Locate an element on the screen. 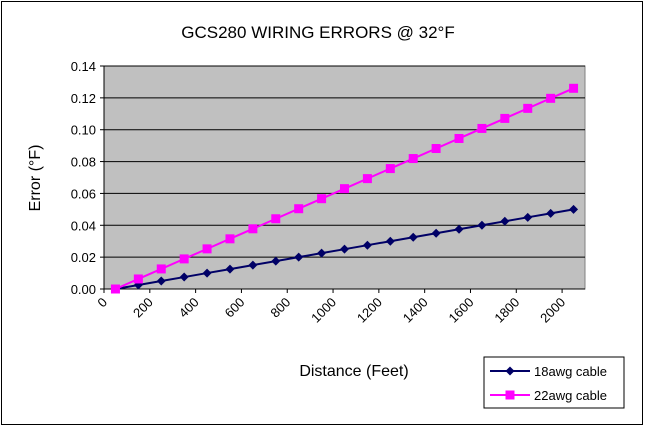 The image size is (646, 428). y-tick-label: 0.12 is located at coordinates (83, 98).